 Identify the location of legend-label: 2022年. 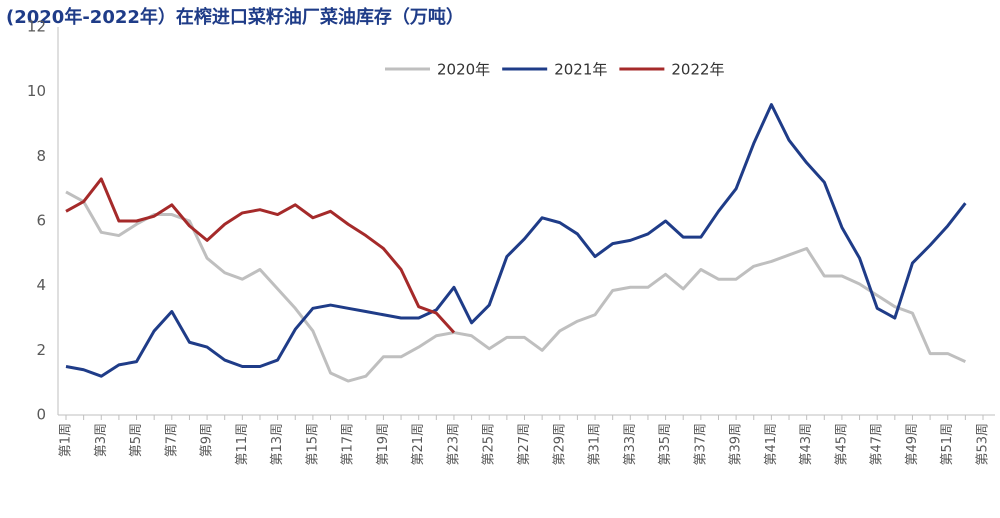
(697, 70).